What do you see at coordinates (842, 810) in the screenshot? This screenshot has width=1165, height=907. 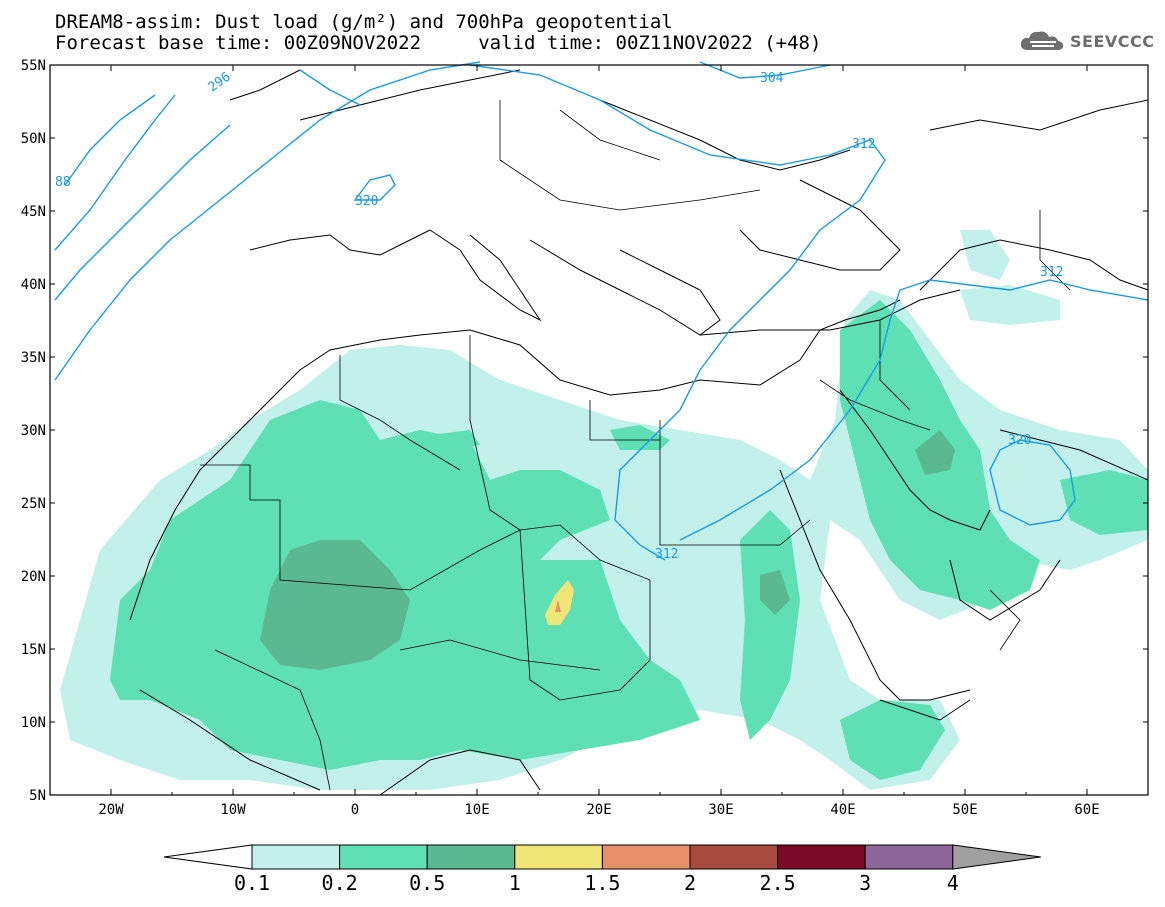 I see `lon-label: 40E` at bounding box center [842, 810].